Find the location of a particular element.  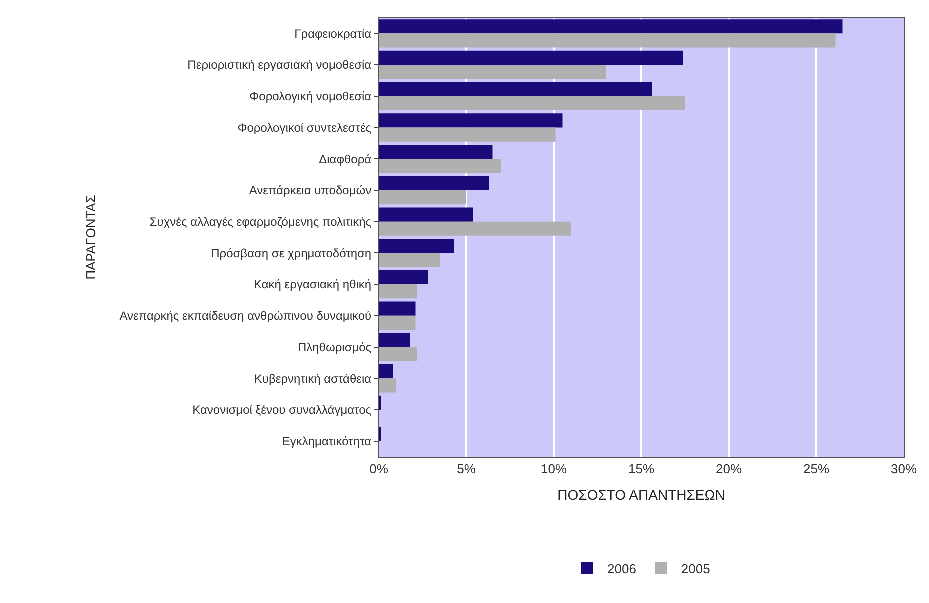

y-tick-label: Συχνές αλλαγές εφαρμοζόμενης πολιτικής is located at coordinates (261, 222).